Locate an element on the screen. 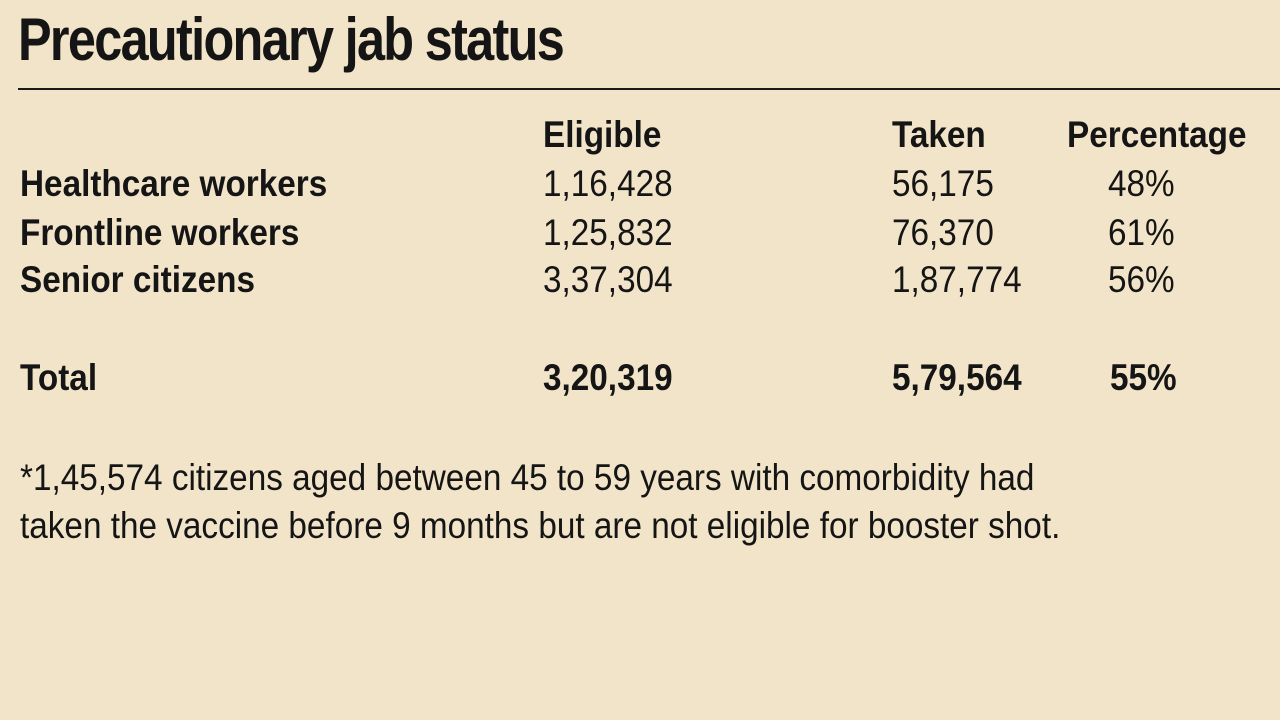 The image size is (1280, 720). row-label-healthcare-workers: Healthcare workers is located at coordinates (174, 183).